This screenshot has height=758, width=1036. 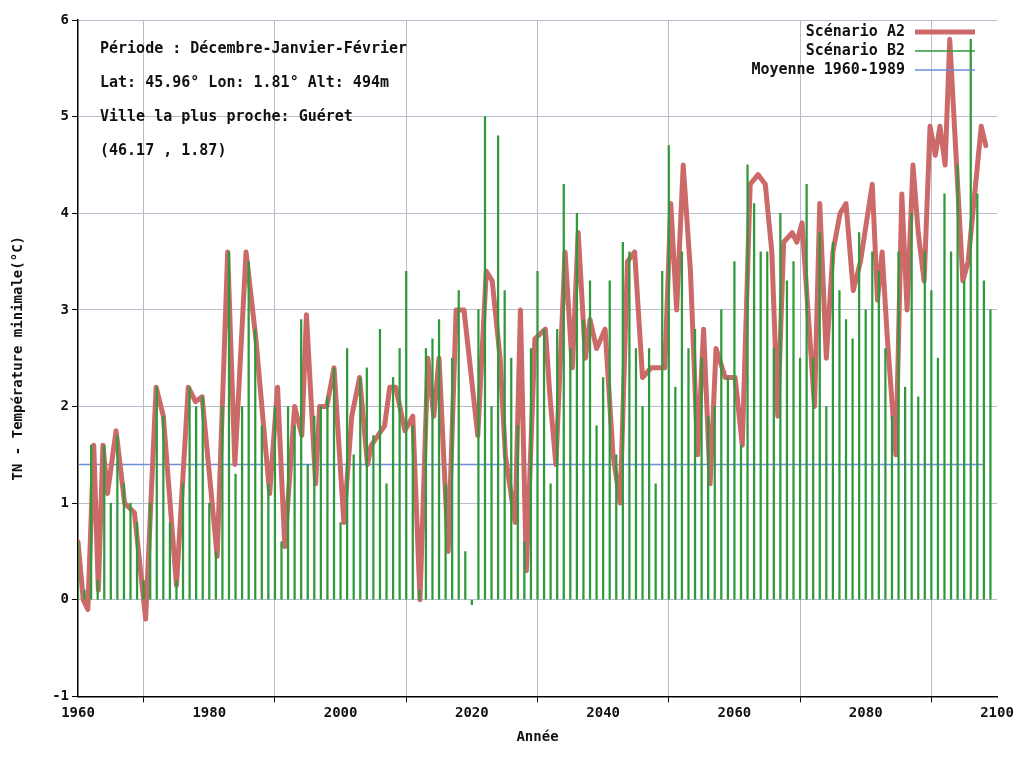 What do you see at coordinates (226, 115) in the screenshot?
I see `annotation: Ville la plus proche: Guéret` at bounding box center [226, 115].